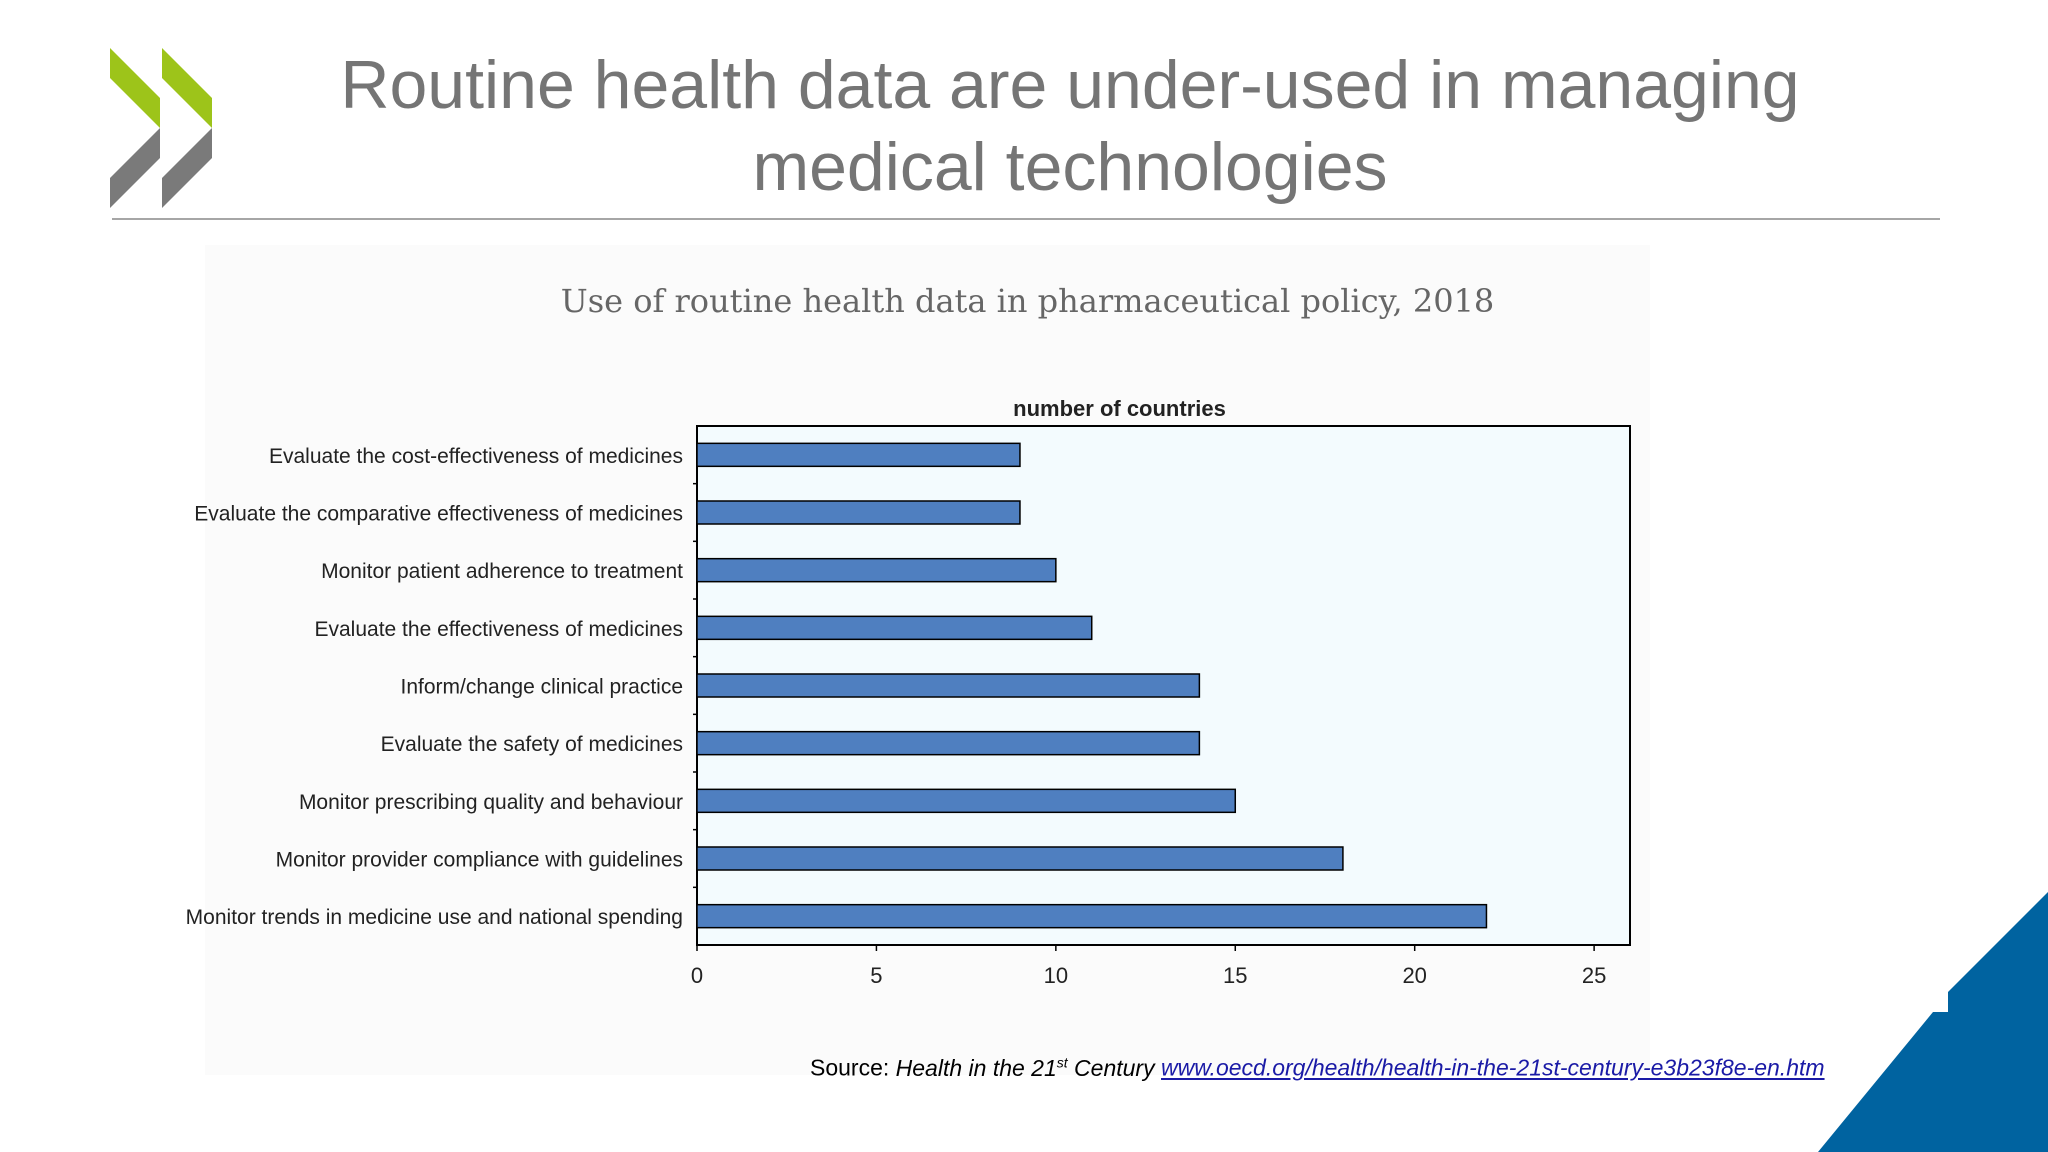  I want to click on slide-title-line-2: medical technologies, so click(1070, 167).